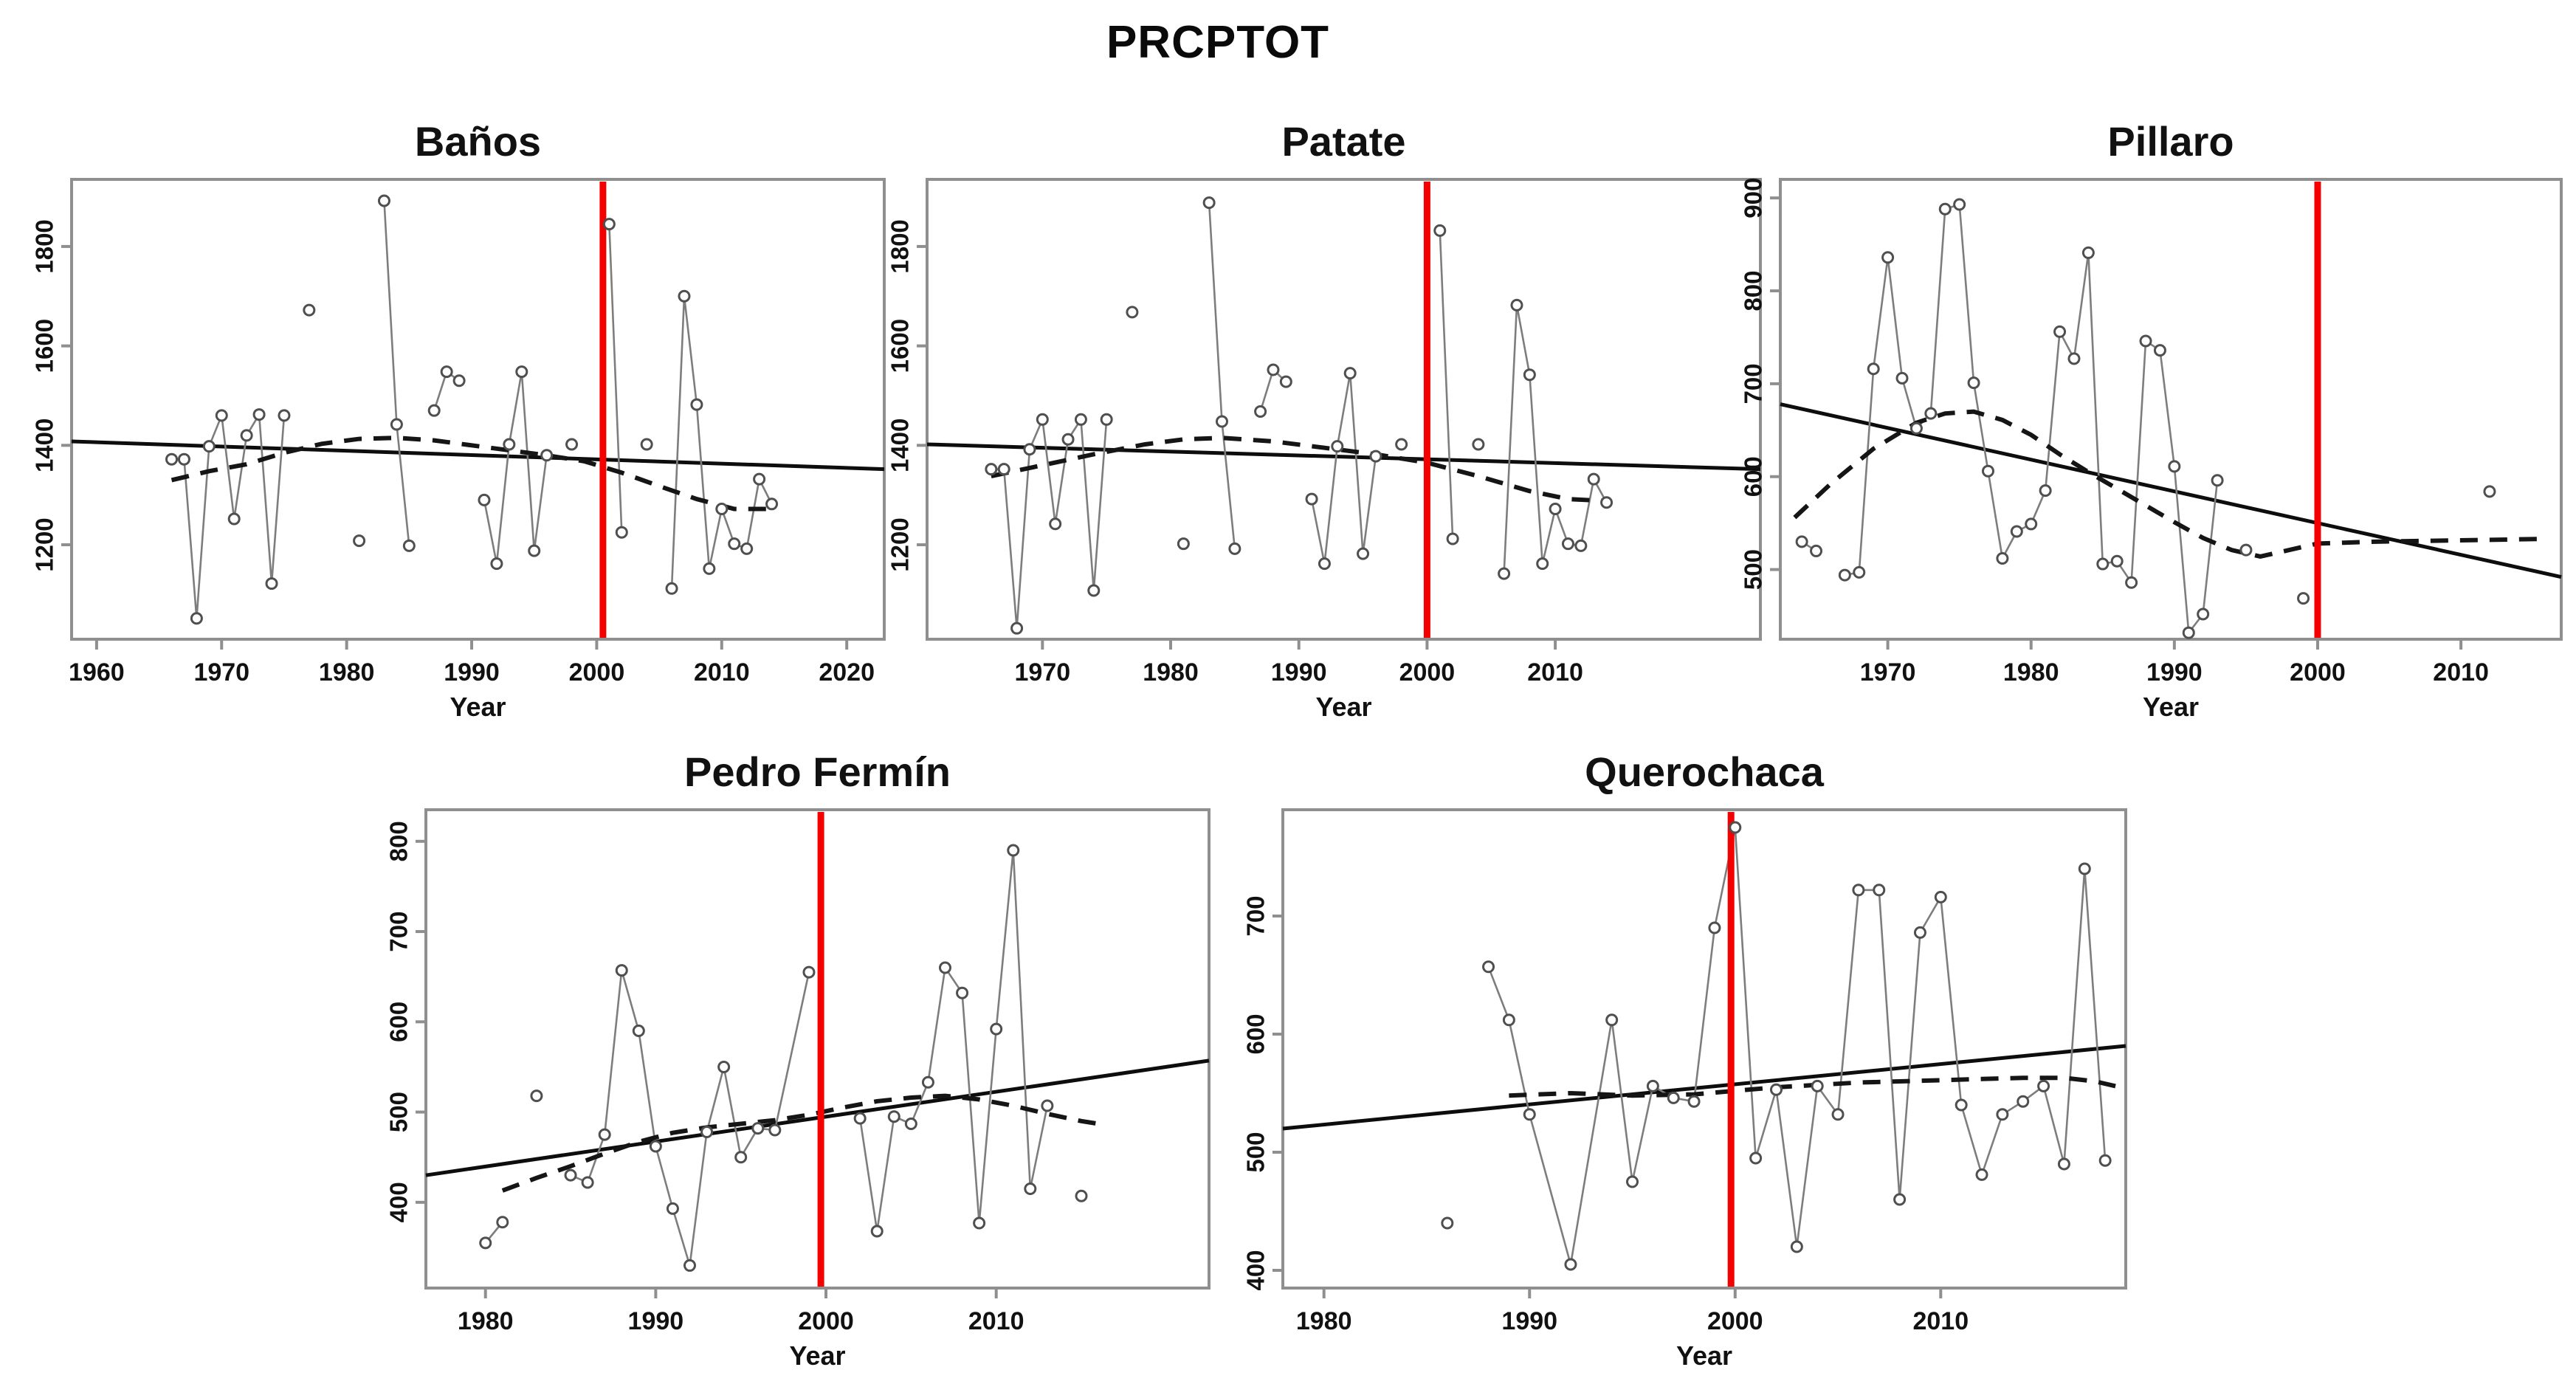  Describe the element at coordinates (2170, 141) in the screenshot. I see `chart-title: Pillaro` at that location.